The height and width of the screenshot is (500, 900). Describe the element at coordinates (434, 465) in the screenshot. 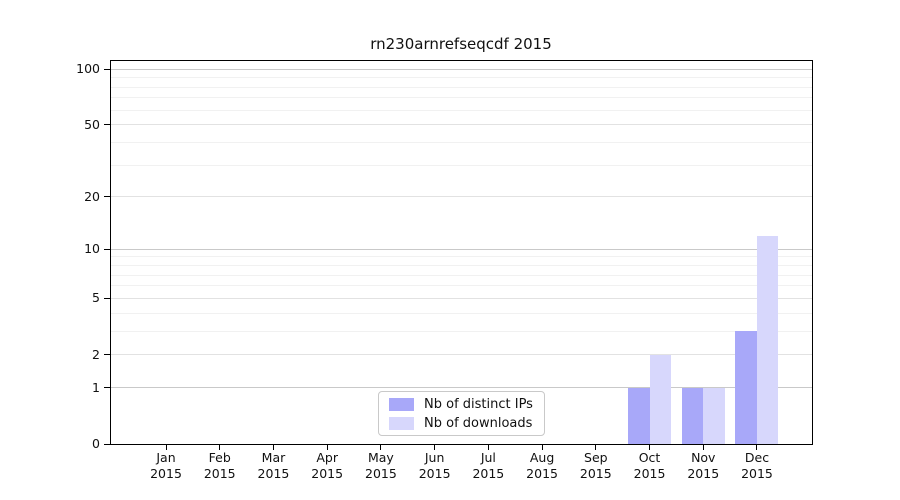

I see `x-tick-label-jun: Jun 2015` at that location.